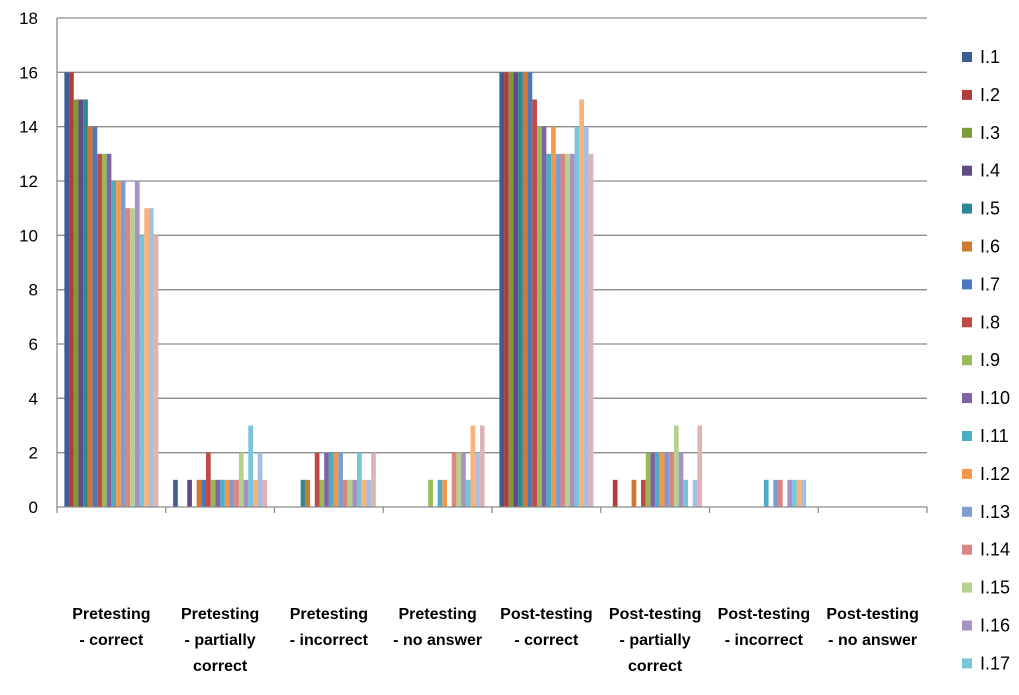 The height and width of the screenshot is (695, 1019). What do you see at coordinates (33, 507) in the screenshot?
I see `y-tick-label: 0` at bounding box center [33, 507].